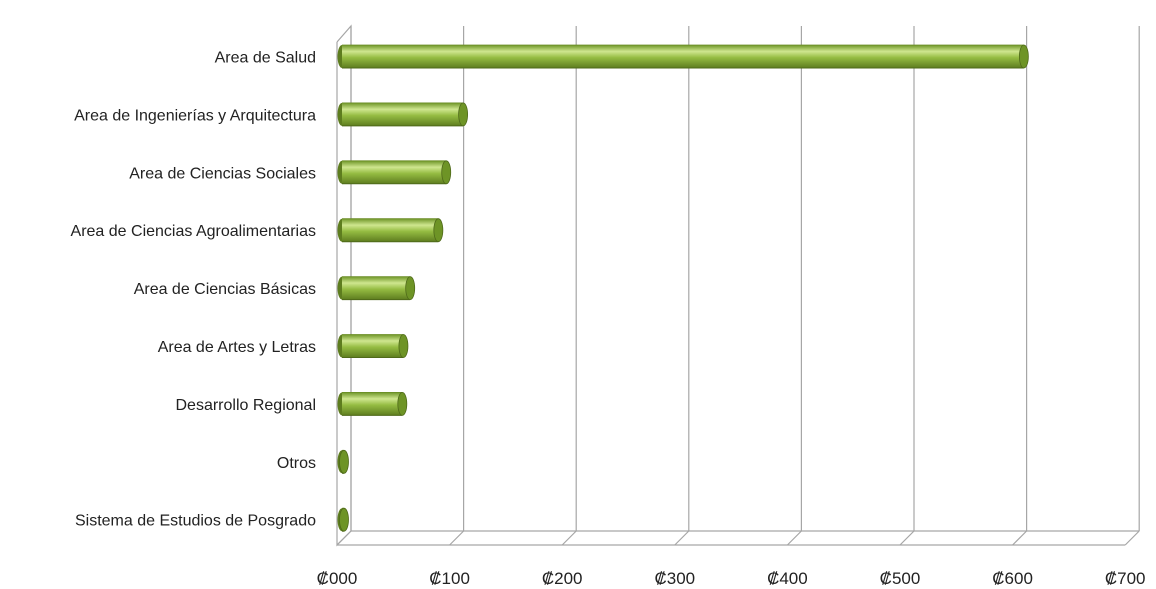 The height and width of the screenshot is (589, 1156). What do you see at coordinates (1012, 578) in the screenshot?
I see `x-tick-label: ₡600` at bounding box center [1012, 578].